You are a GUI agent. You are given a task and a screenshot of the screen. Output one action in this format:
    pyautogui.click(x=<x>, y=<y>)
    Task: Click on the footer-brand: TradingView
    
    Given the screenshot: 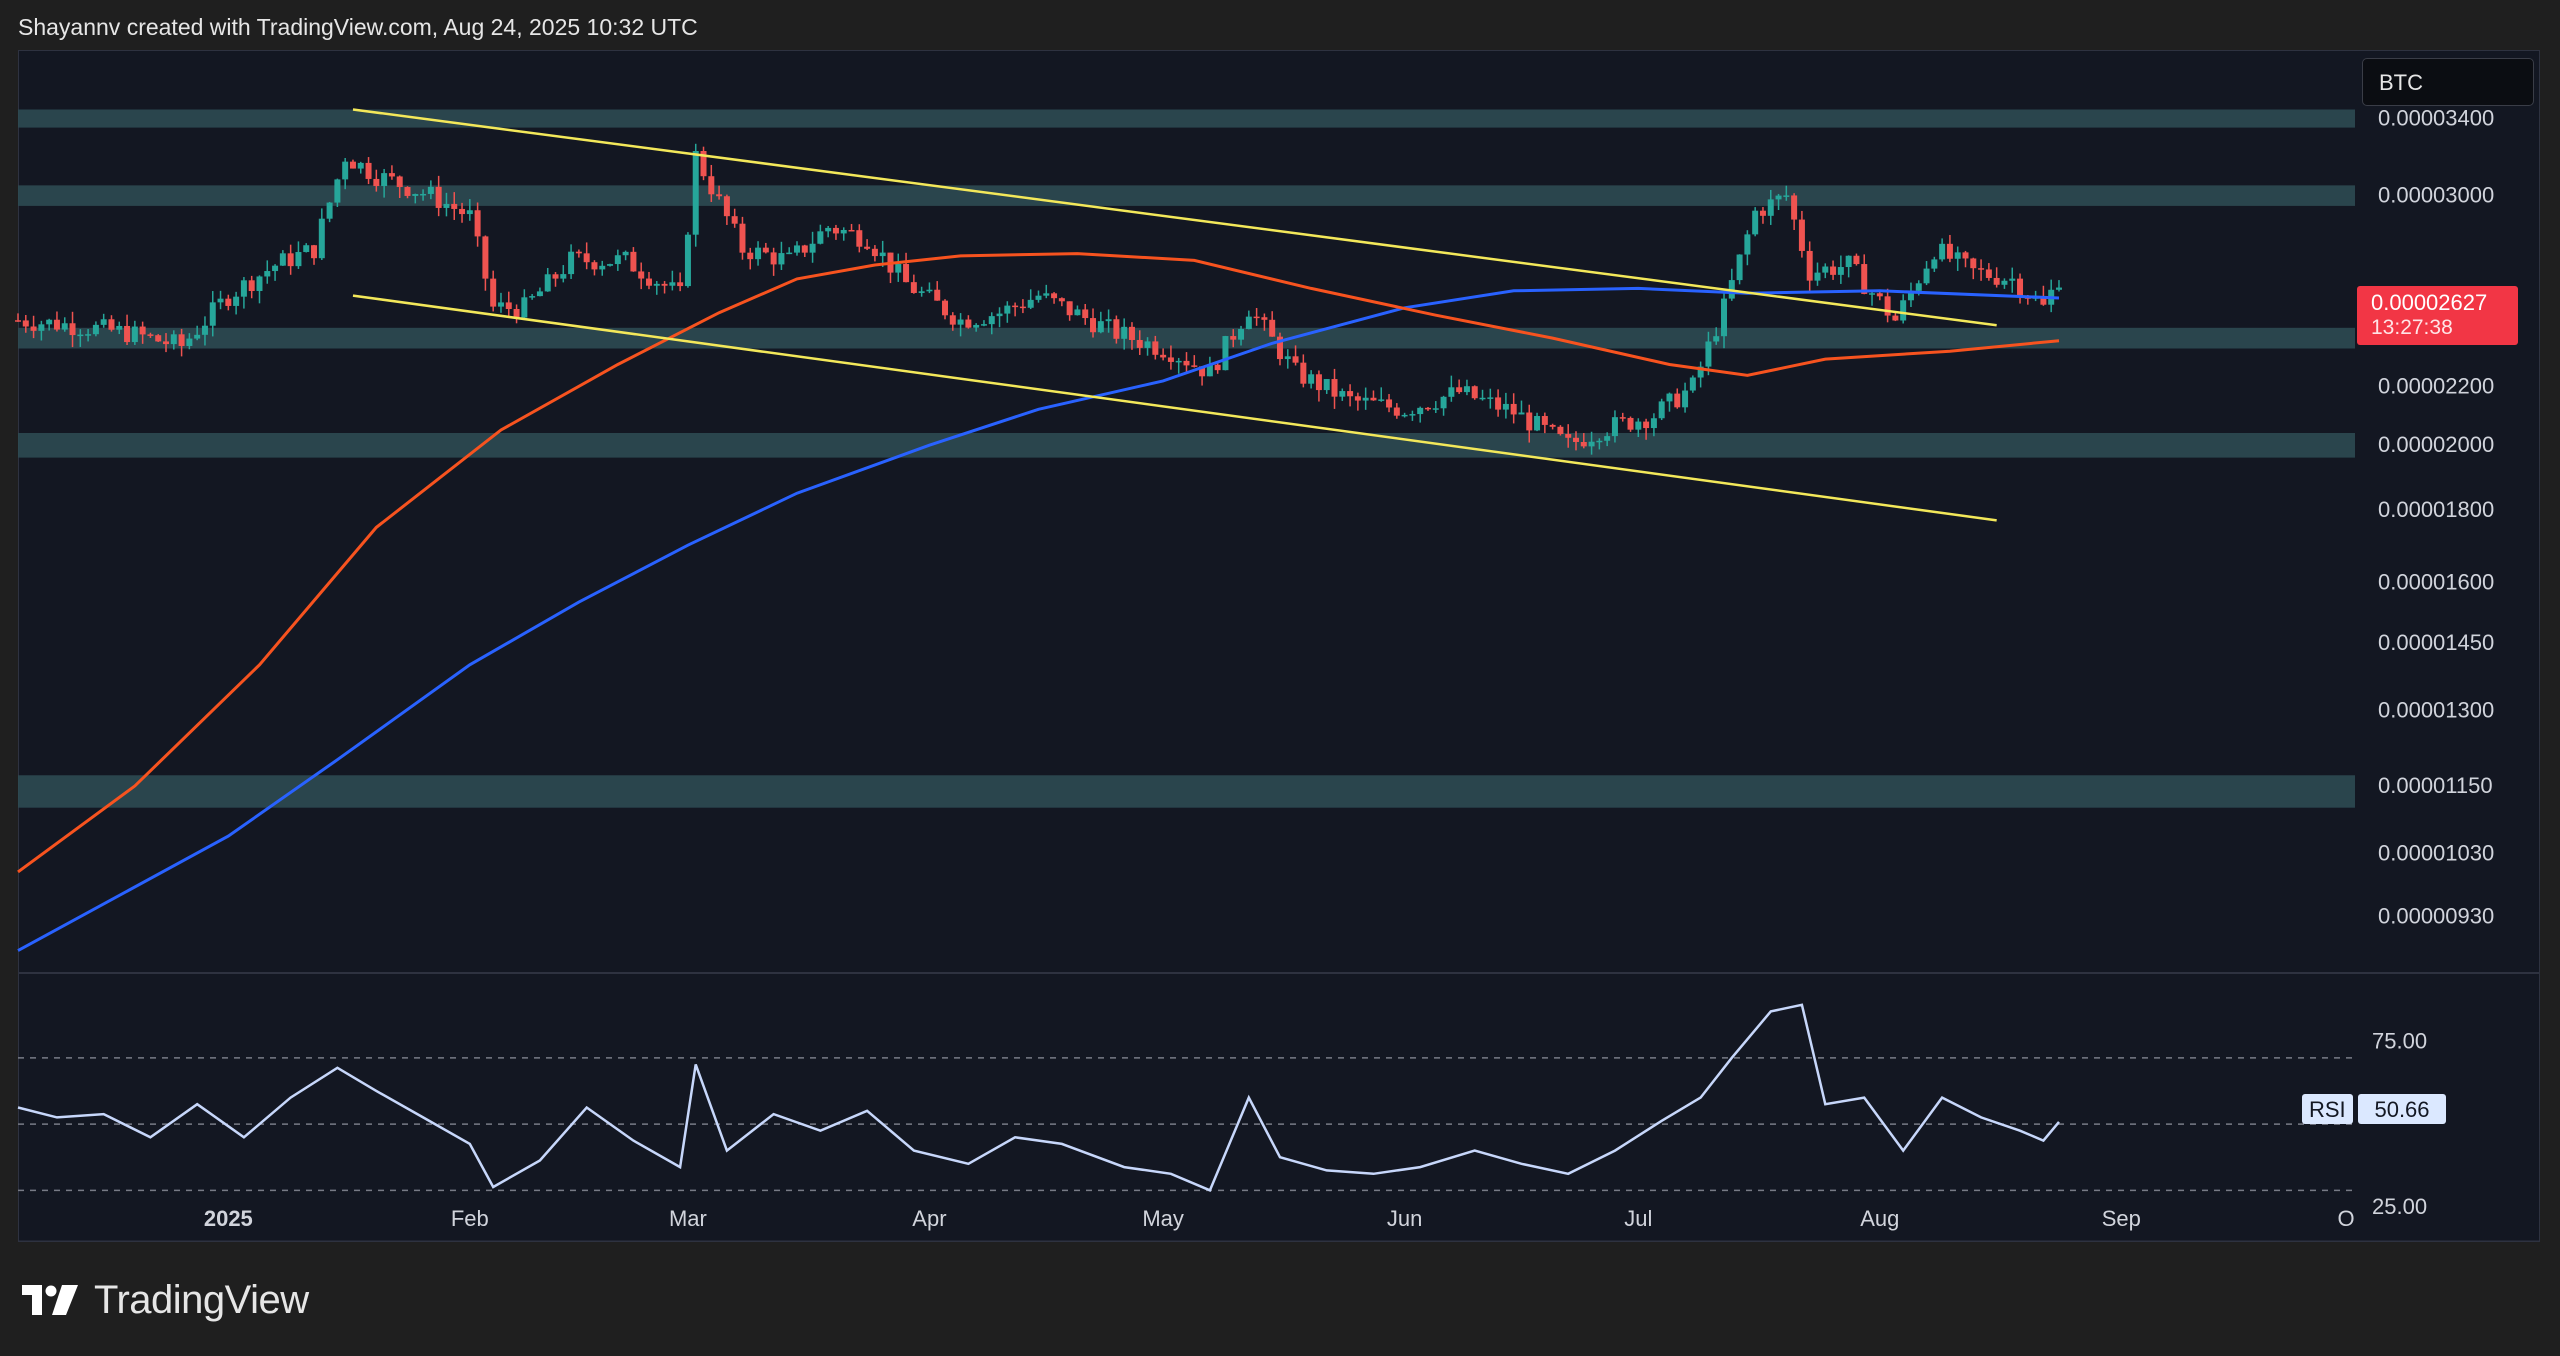 What is the action you would take?
    pyautogui.click(x=165, y=1300)
    